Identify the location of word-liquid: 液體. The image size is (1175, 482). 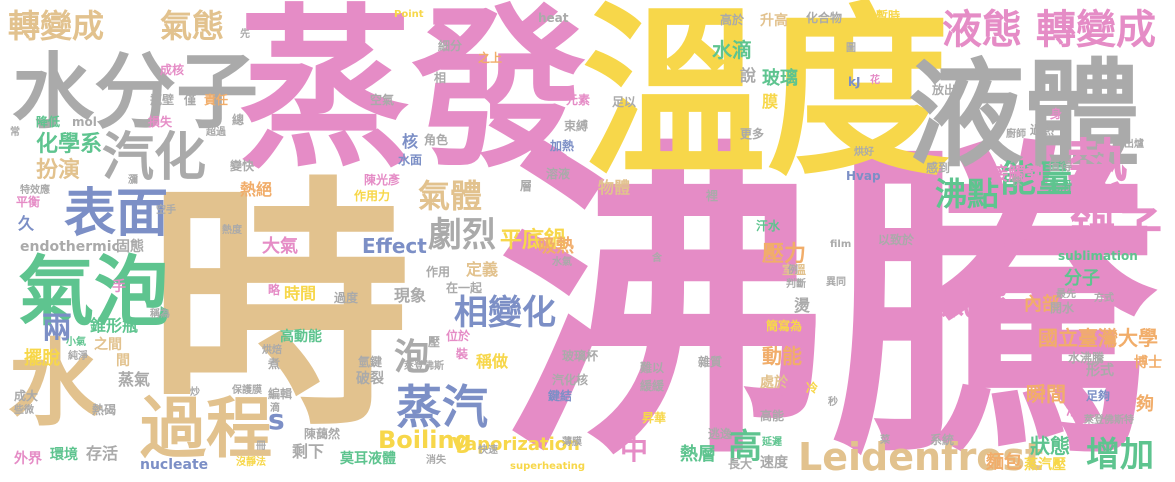
(1024, 115).